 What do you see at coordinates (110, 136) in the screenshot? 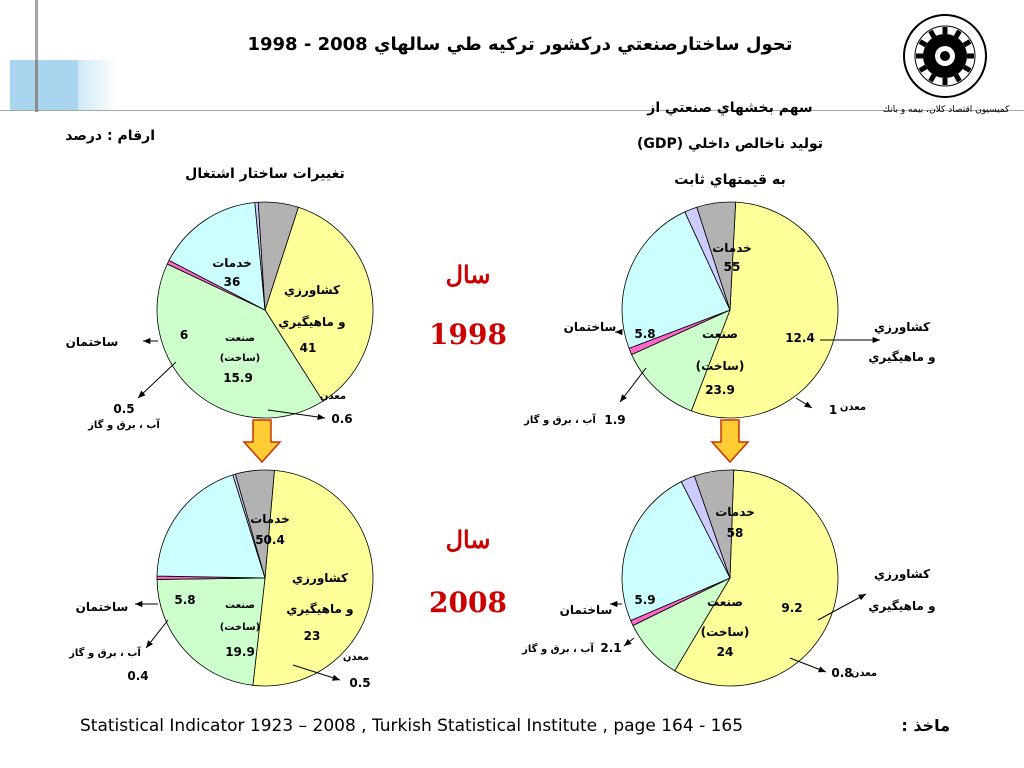
I see `units-label: ارقام : درصد` at bounding box center [110, 136].